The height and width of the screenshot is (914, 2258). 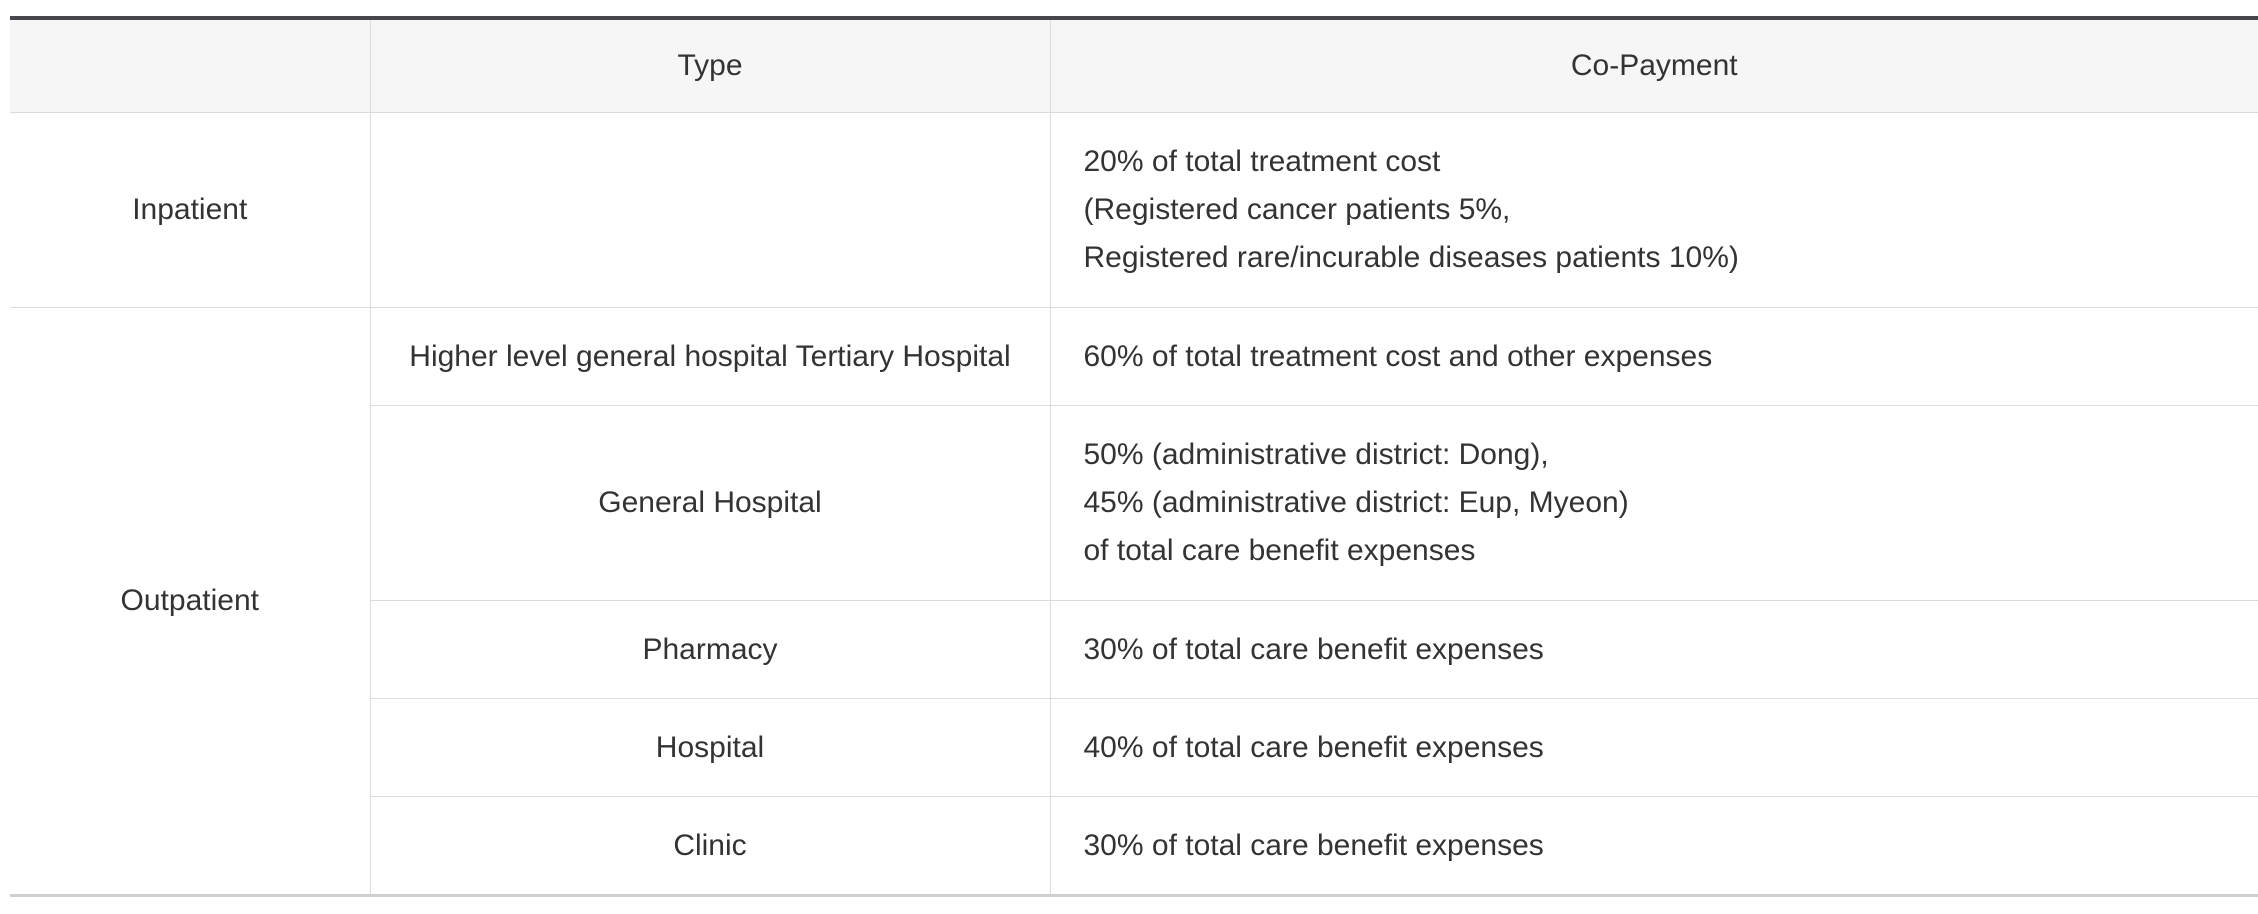 What do you see at coordinates (709, 846) in the screenshot?
I see `type-cell-clinic: Clinic` at bounding box center [709, 846].